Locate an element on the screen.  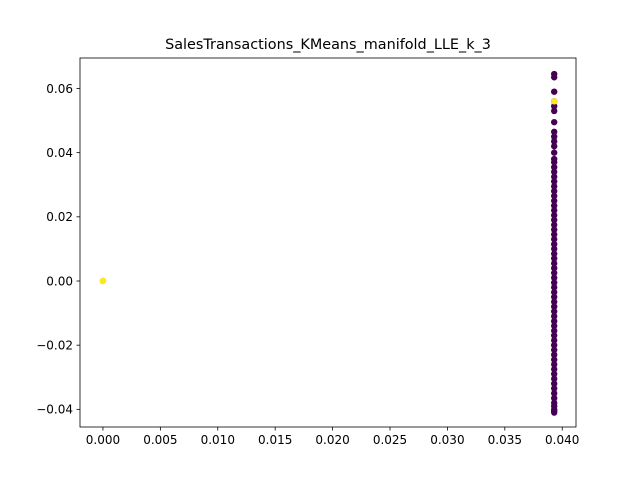
x-tick-label: 0.030 is located at coordinates (447, 440).